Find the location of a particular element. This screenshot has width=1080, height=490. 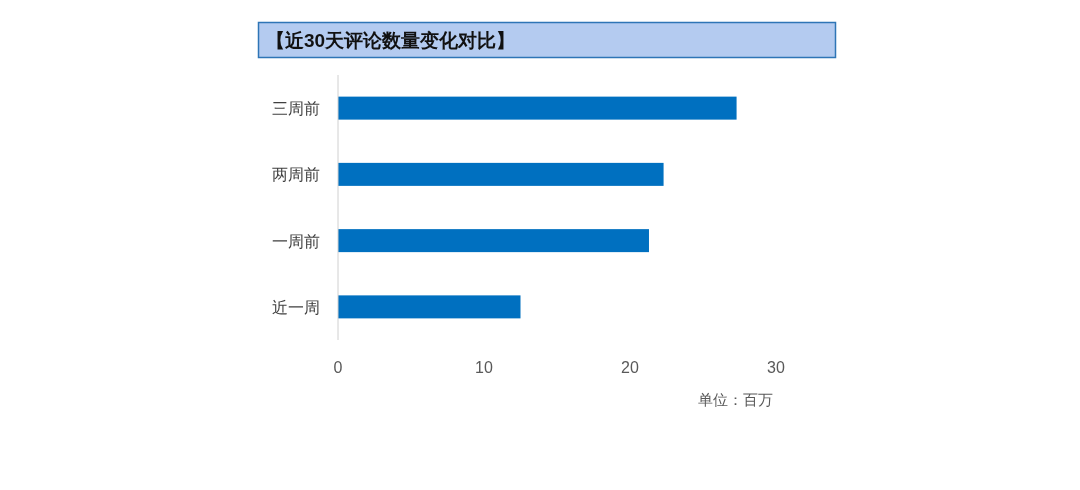

y-tick-label: 近一周 is located at coordinates (296, 307).